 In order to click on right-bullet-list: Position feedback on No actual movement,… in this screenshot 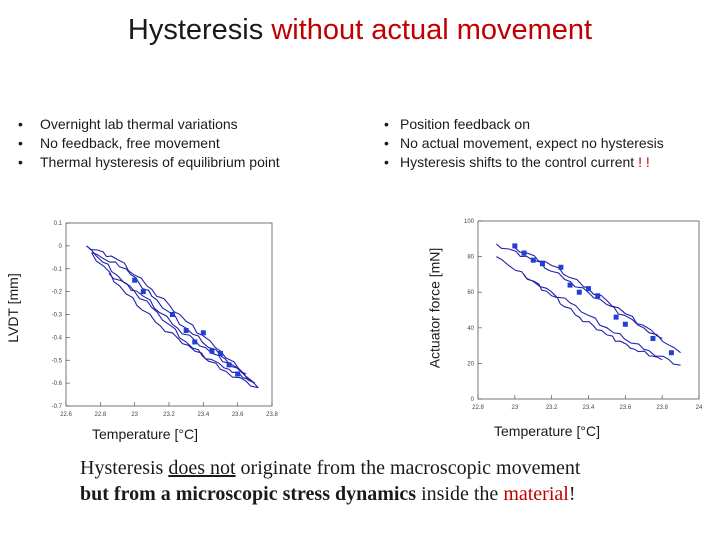, I will do `click(551, 143)`.